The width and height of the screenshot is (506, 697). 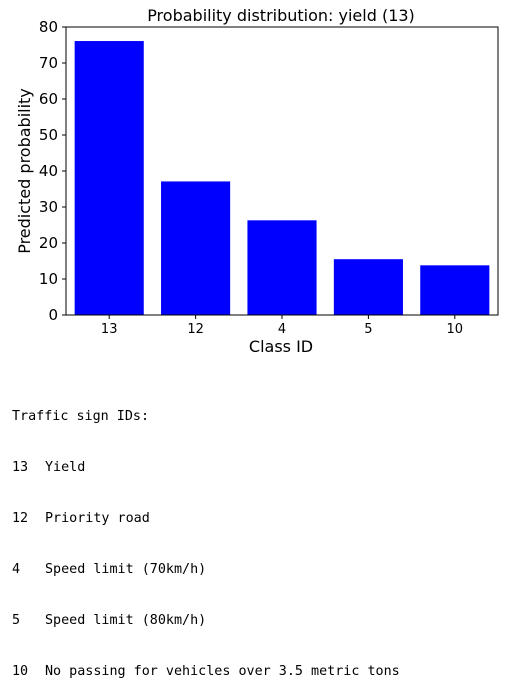 I want to click on chart-title: Probability distribution: yield (13), so click(x=281, y=15).